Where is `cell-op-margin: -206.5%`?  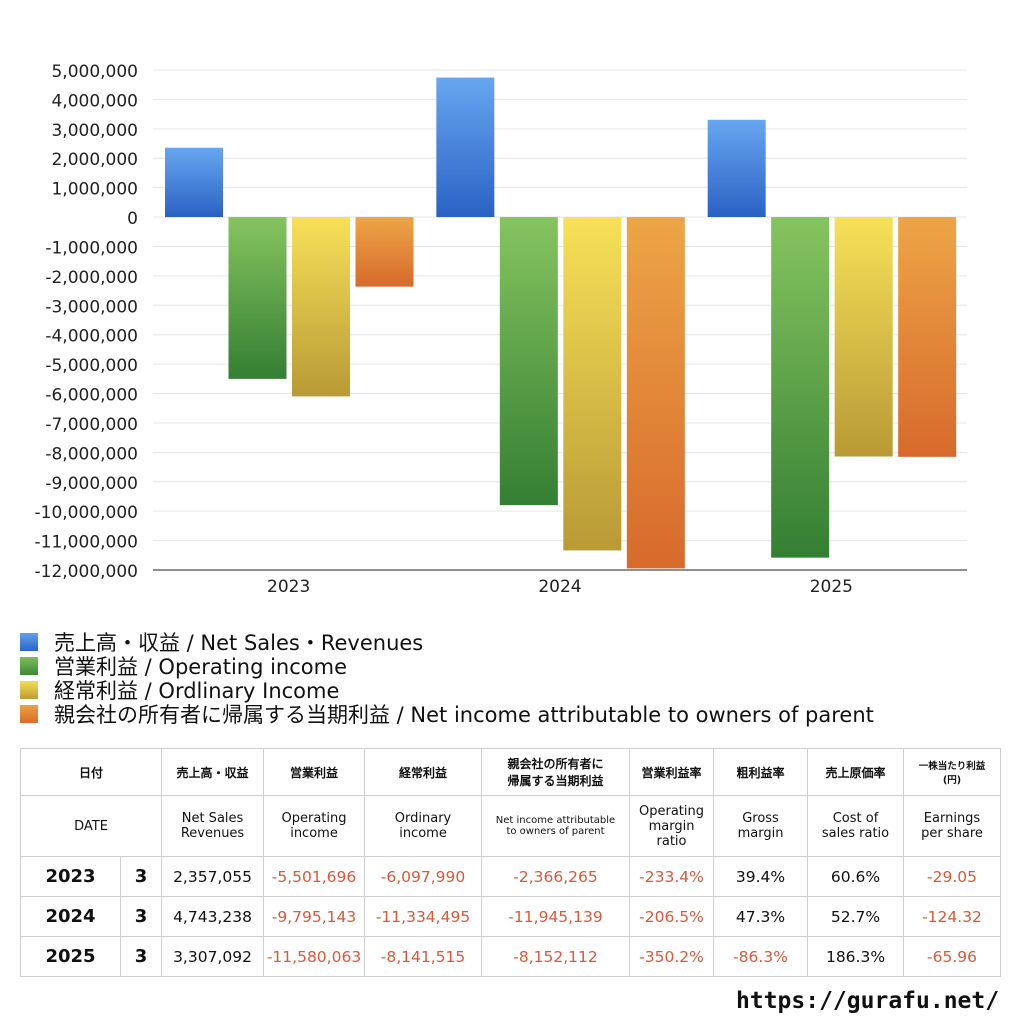 cell-op-margin: -206.5% is located at coordinates (672, 916).